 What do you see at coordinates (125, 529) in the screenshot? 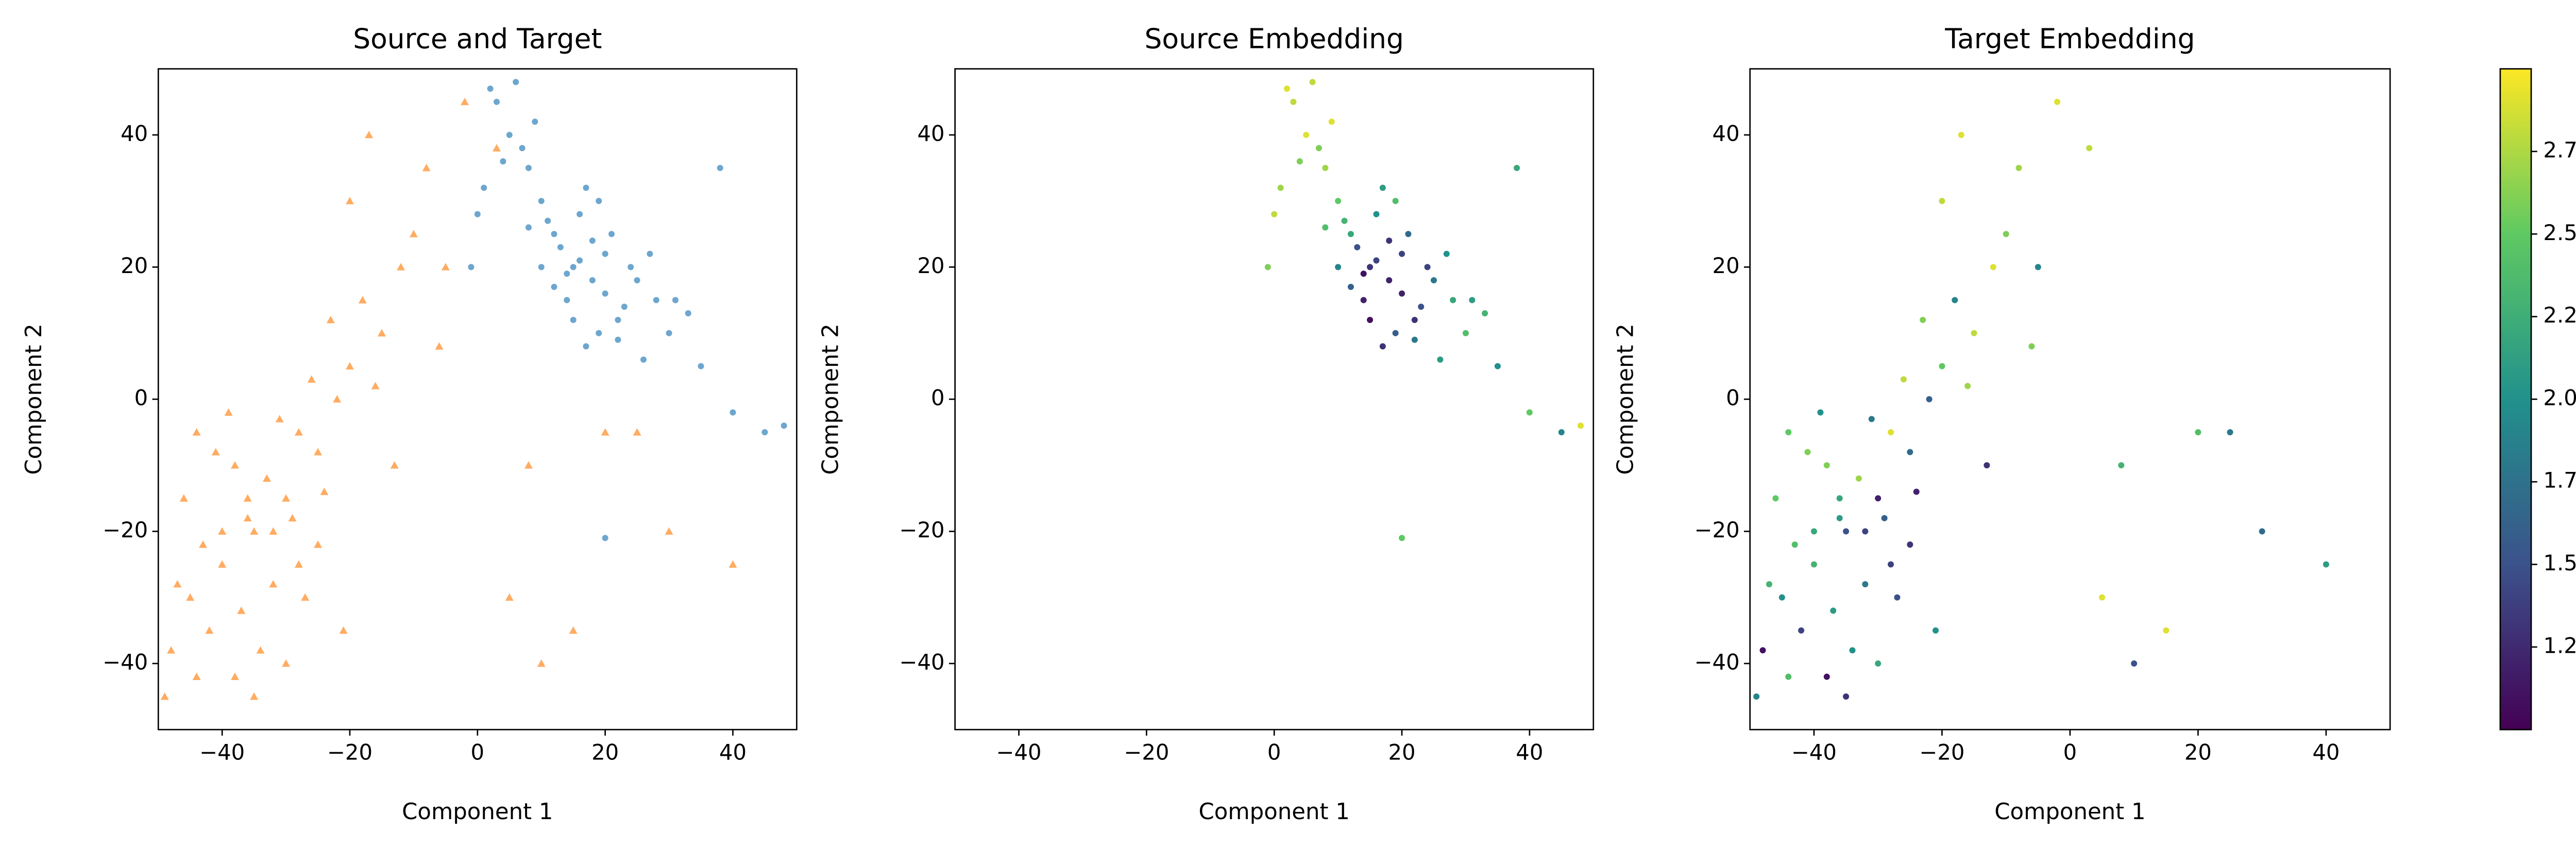
I see `y-tick-label: −20` at bounding box center [125, 529].